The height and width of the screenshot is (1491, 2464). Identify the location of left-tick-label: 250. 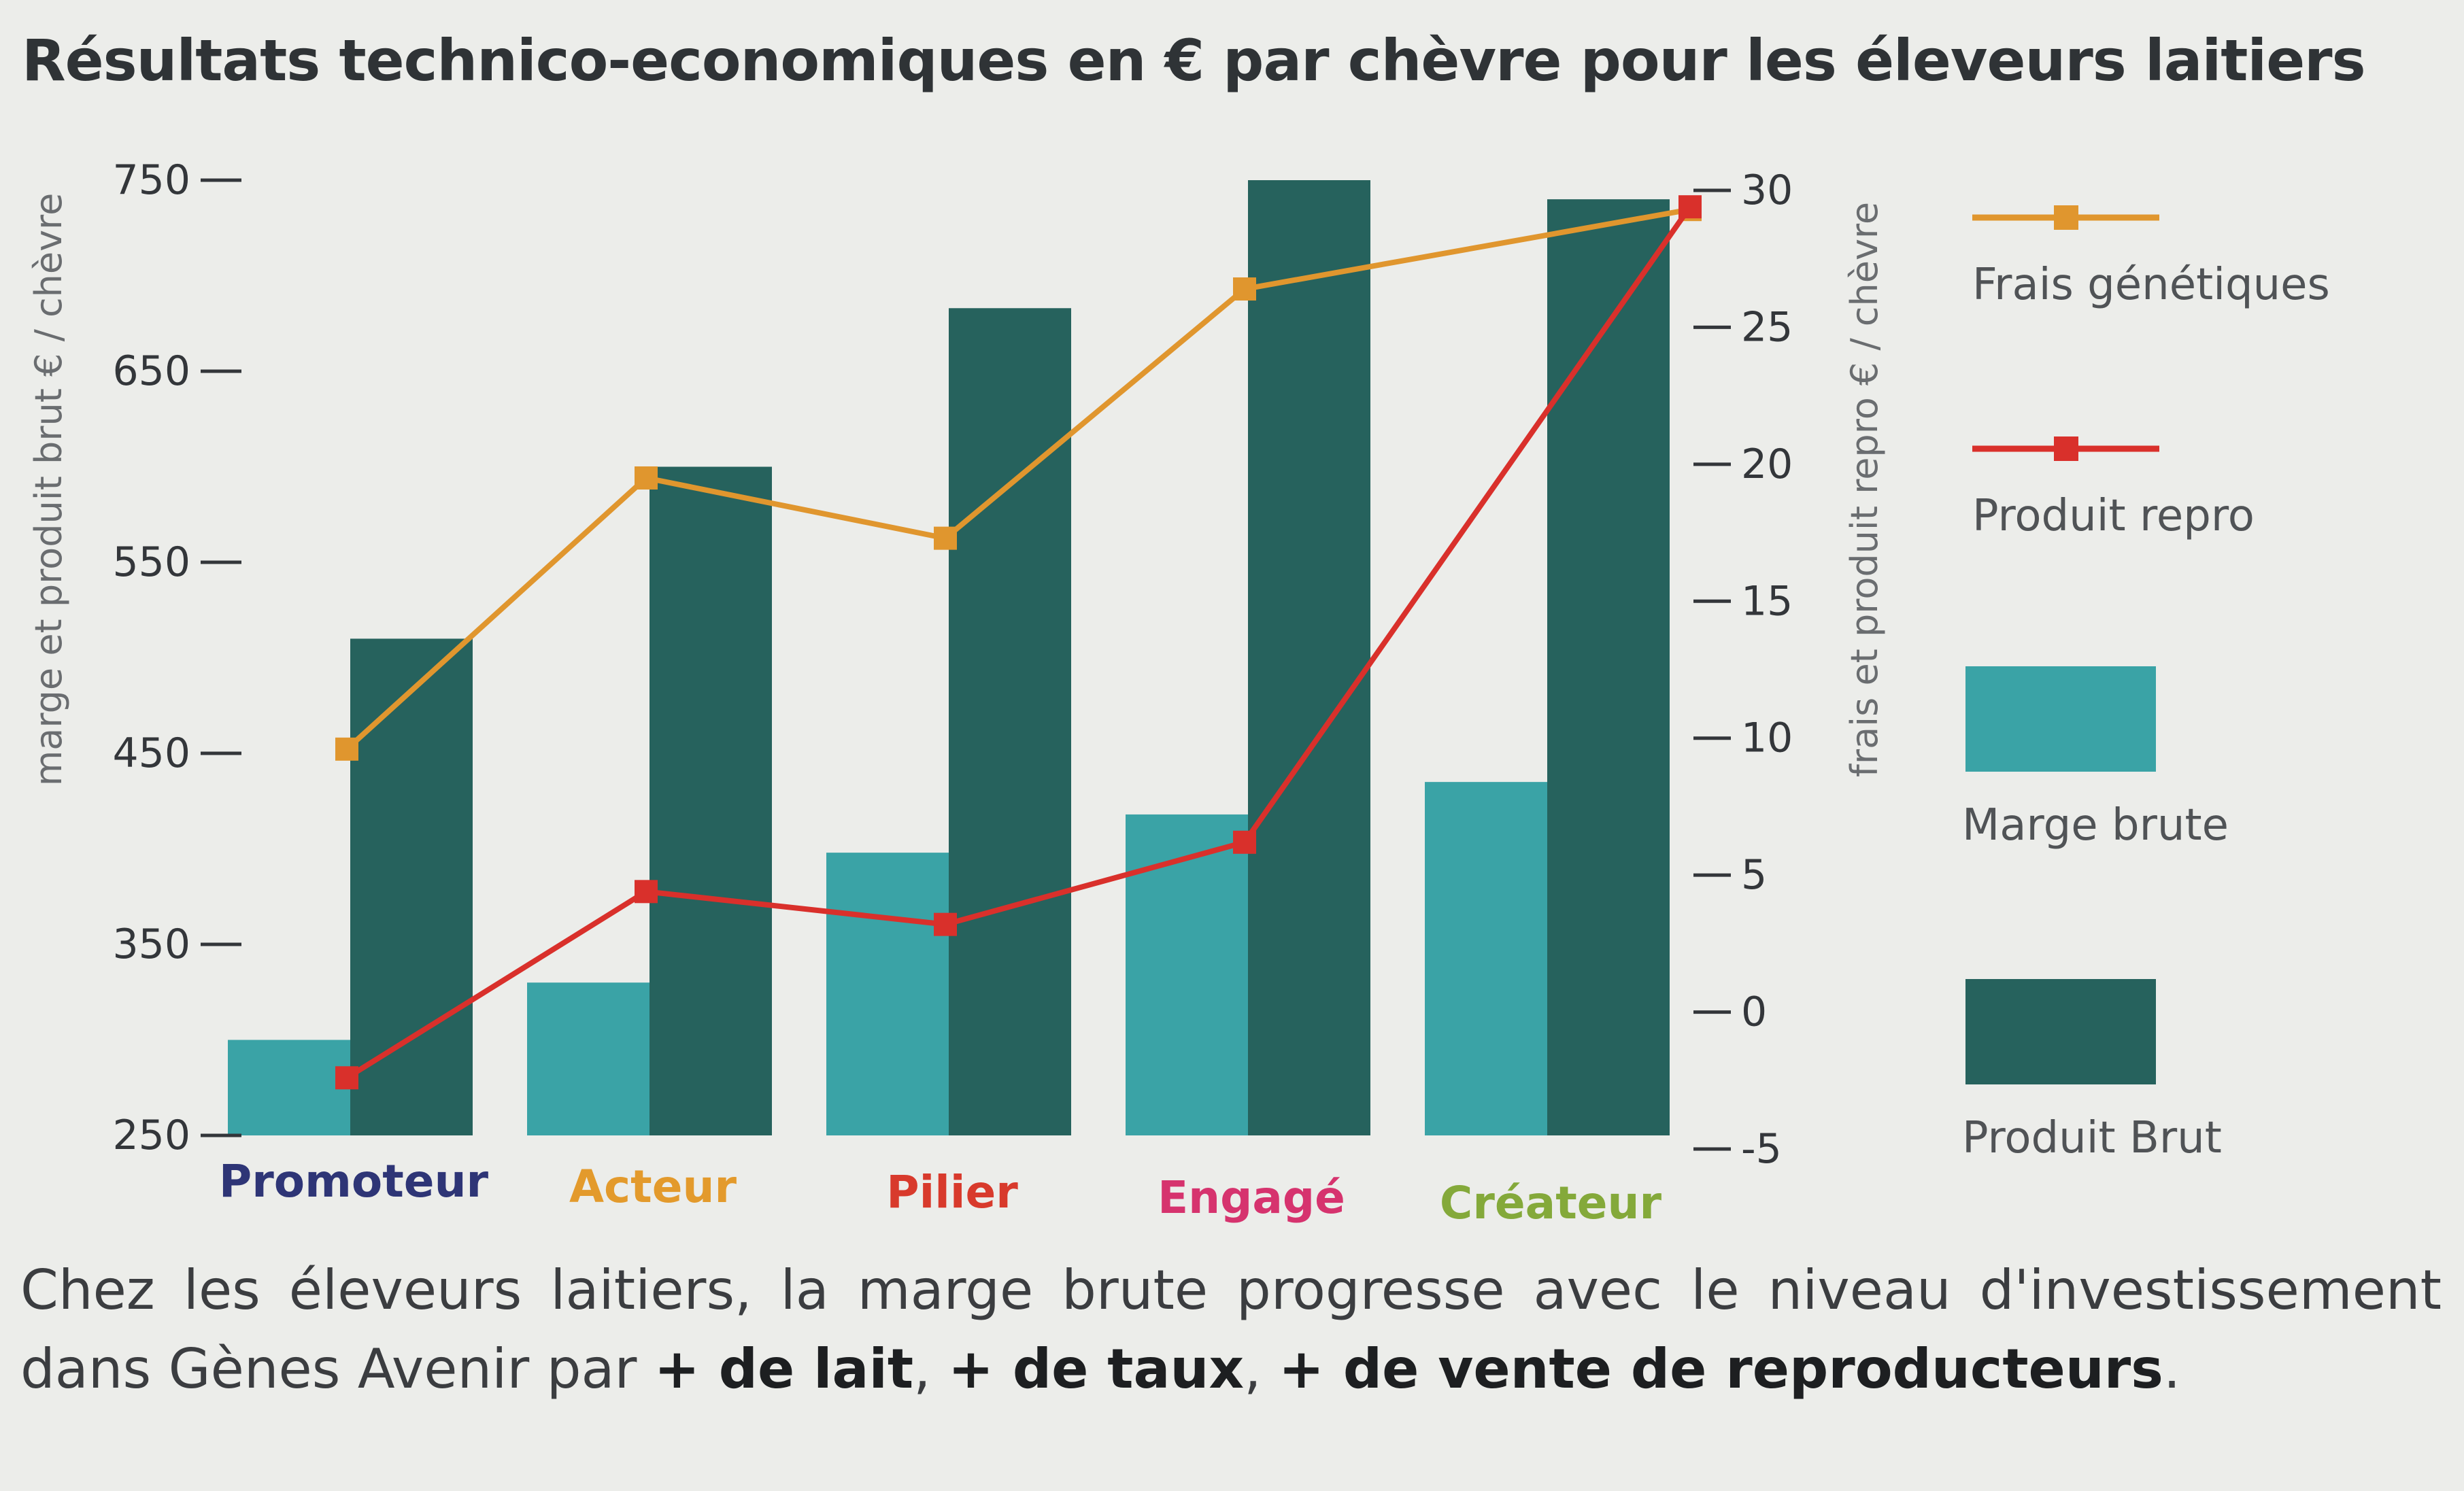
(151, 1135).